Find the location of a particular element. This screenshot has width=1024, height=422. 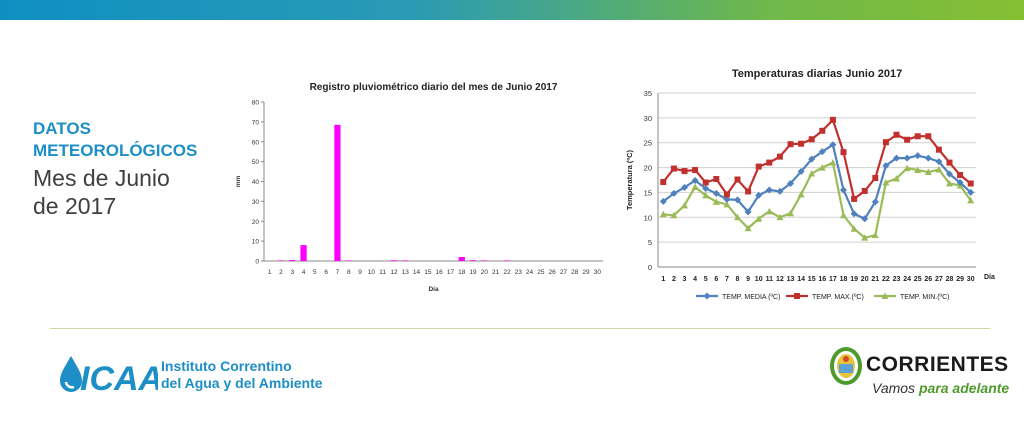

rain-x-tick-label: 1 is located at coordinates (270, 272).